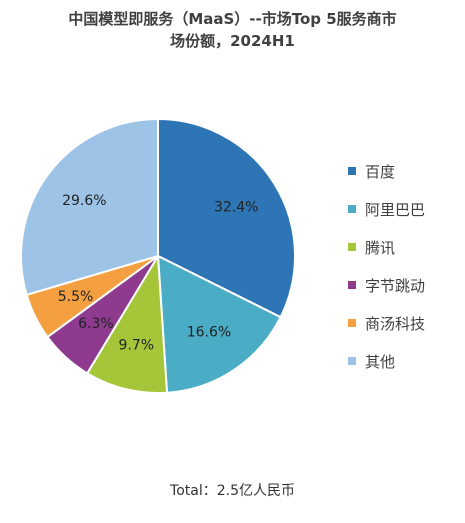 Image resolution: width=465 pixels, height=523 pixels. I want to click on pie-slice-label-4: 5.5%, so click(76, 297).